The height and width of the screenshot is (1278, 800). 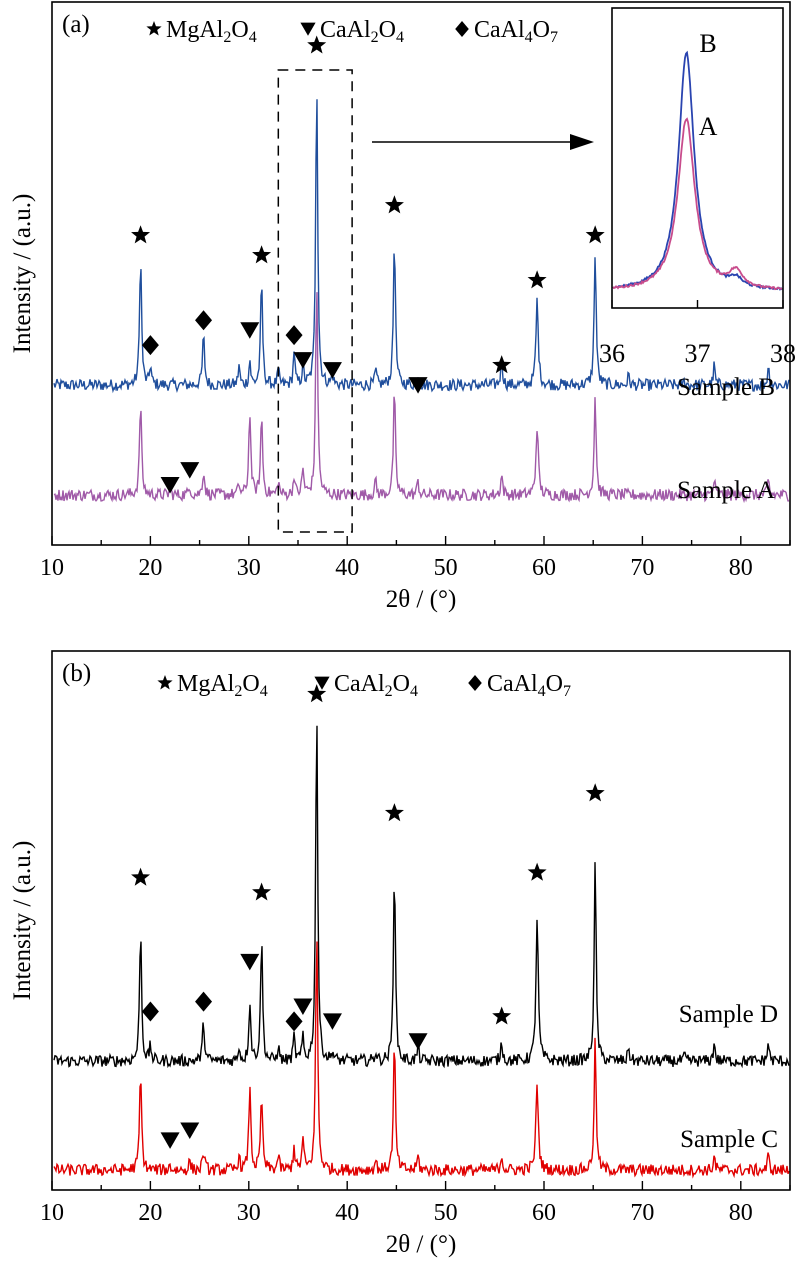 I want to click on series-label: Sample D, so click(x=728, y=1014).